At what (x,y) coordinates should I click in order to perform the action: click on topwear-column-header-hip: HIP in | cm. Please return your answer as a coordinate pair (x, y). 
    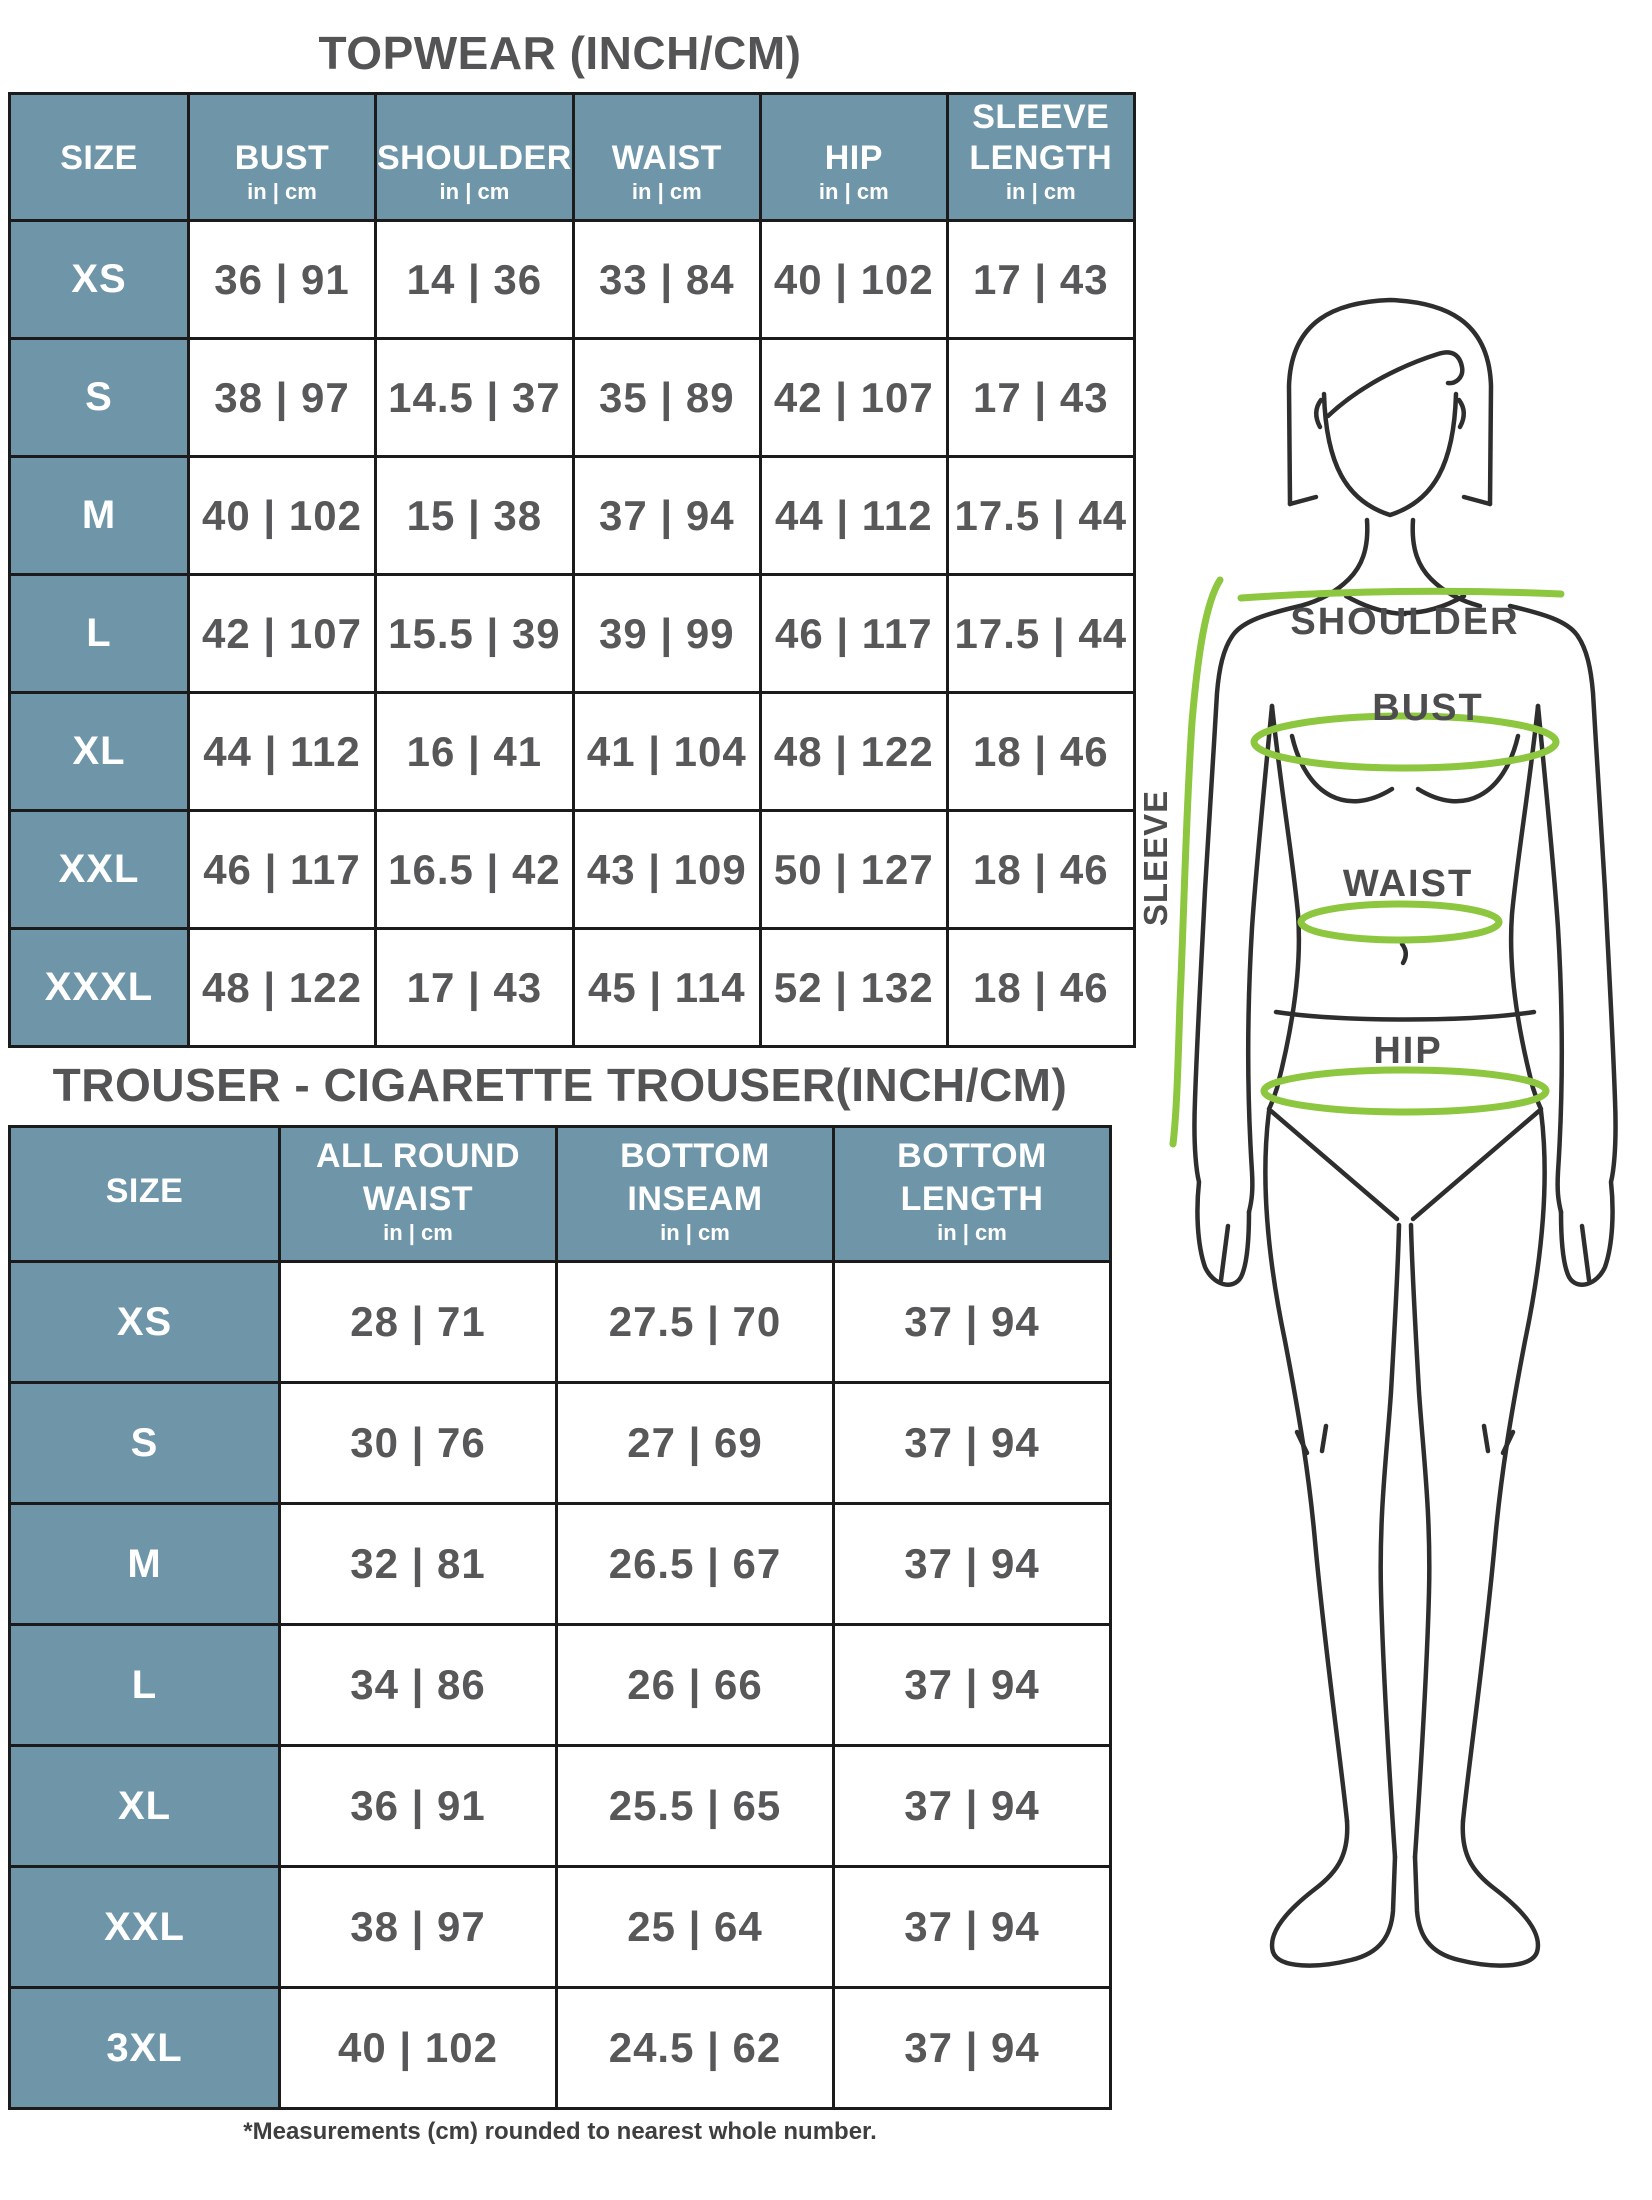
    Looking at the image, I should click on (853, 157).